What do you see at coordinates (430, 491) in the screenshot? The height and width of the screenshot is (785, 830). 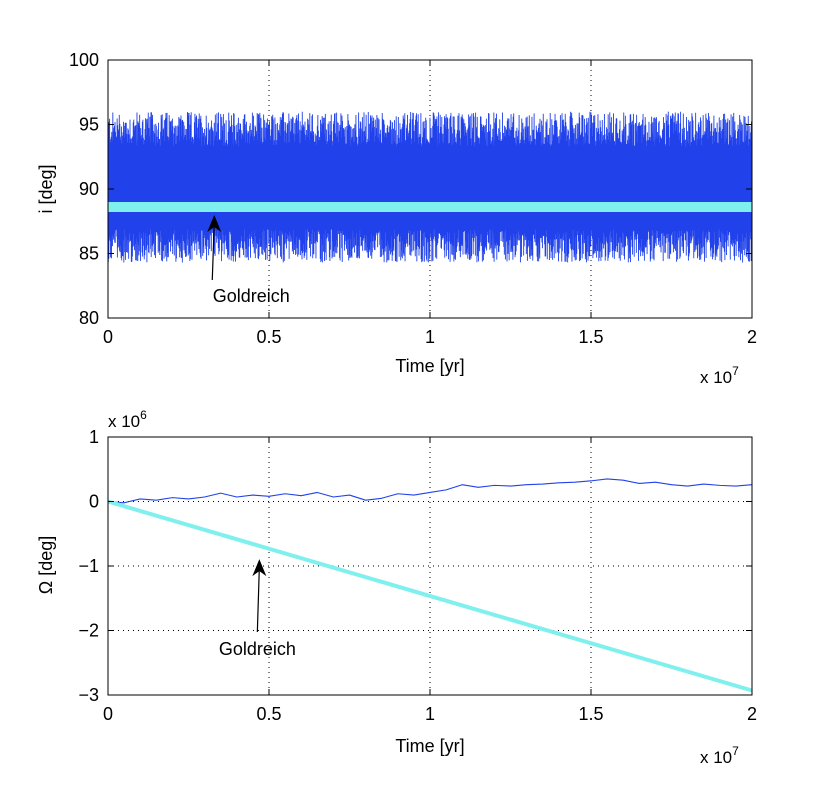 I see `node-numerical-series` at bounding box center [430, 491].